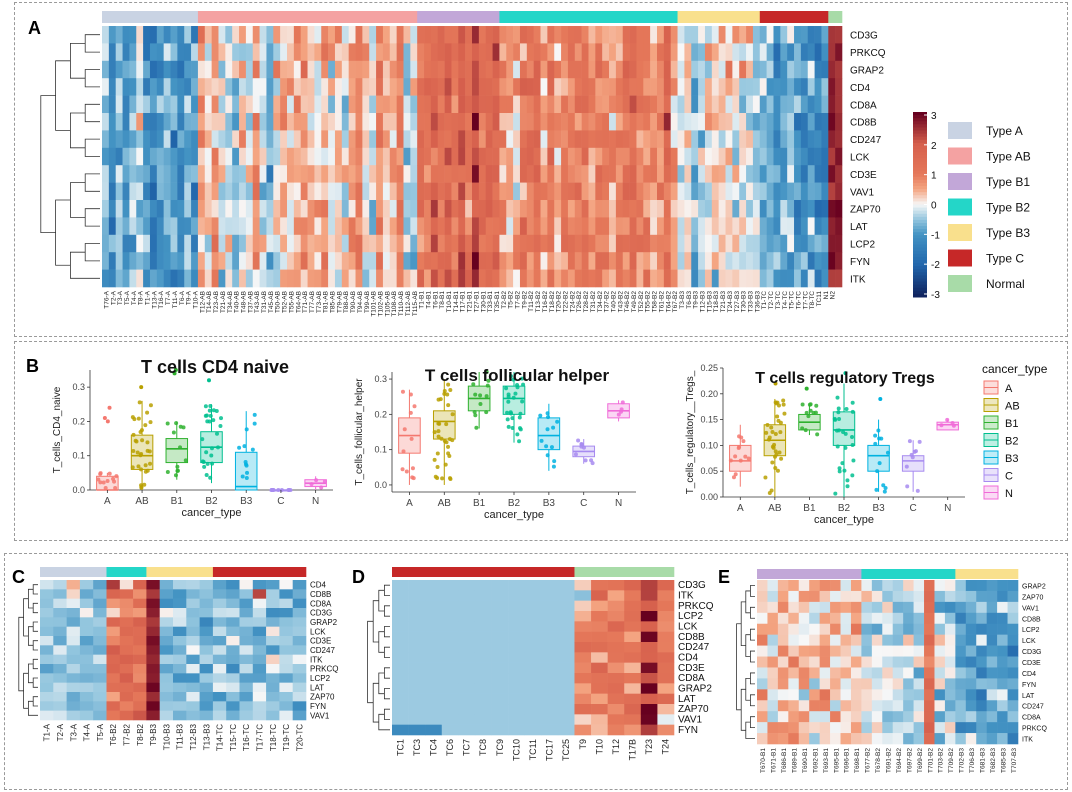 The width and height of the screenshot is (1072, 792). Describe the element at coordinates (326, 302) in the screenshot. I see `sample-label: T81-AB` at that location.